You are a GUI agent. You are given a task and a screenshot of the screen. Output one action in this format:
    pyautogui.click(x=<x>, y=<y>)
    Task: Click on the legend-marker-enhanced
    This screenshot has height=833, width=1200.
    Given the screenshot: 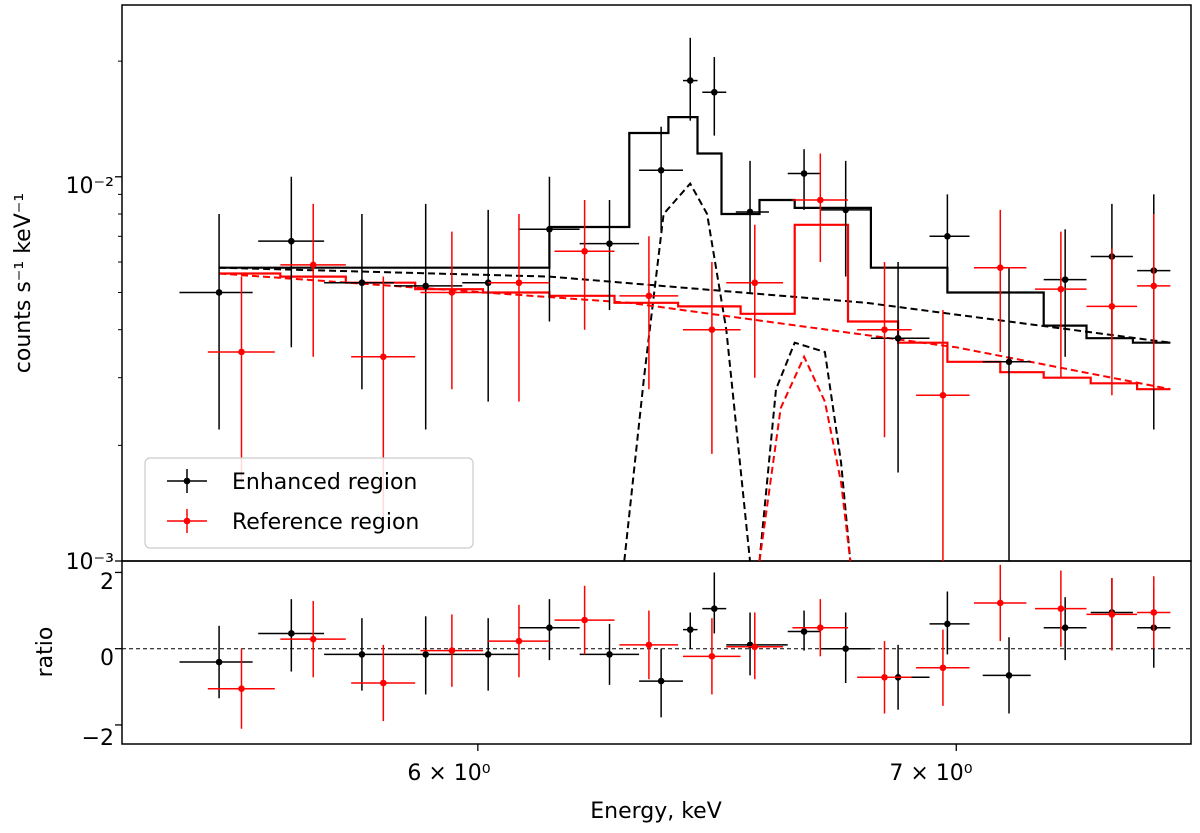 What is the action you would take?
    pyautogui.click(x=187, y=481)
    